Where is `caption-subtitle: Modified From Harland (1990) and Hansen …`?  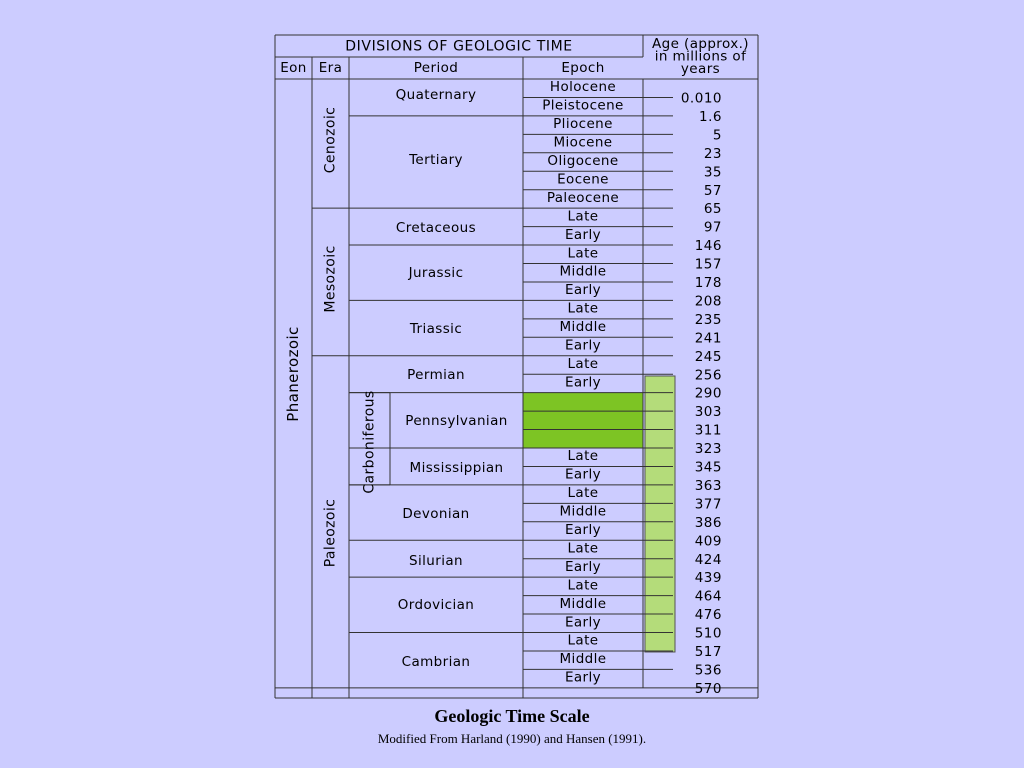
caption-subtitle: Modified From Harland (1990) and Hansen … is located at coordinates (512, 738).